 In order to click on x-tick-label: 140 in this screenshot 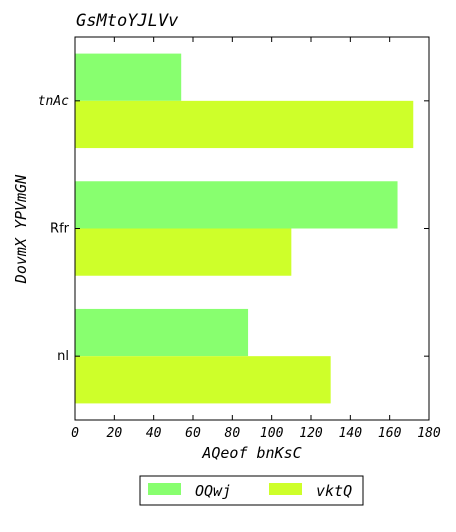, I will do `click(351, 433)`.